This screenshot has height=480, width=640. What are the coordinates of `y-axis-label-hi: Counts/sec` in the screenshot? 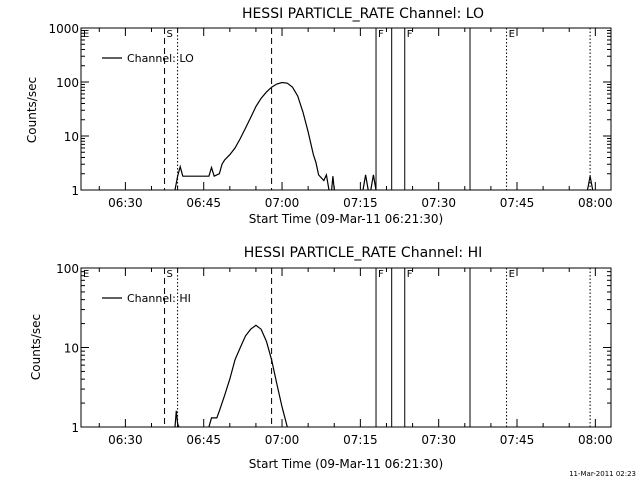 It's located at (36, 347).